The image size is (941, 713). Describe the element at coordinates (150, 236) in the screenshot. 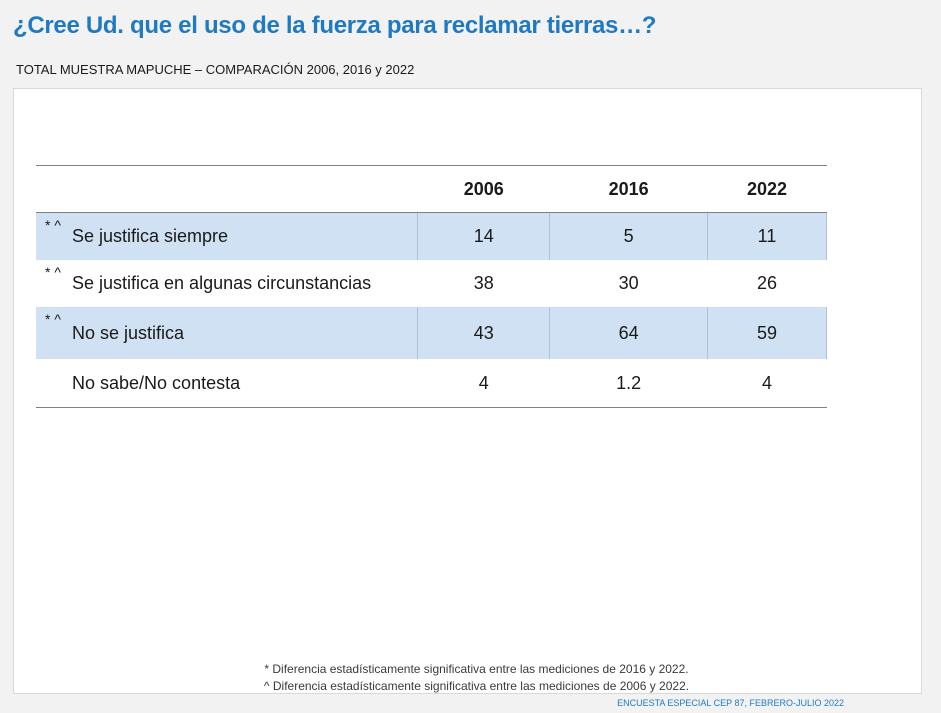

I see `row-label: Se justifica siempre` at that location.